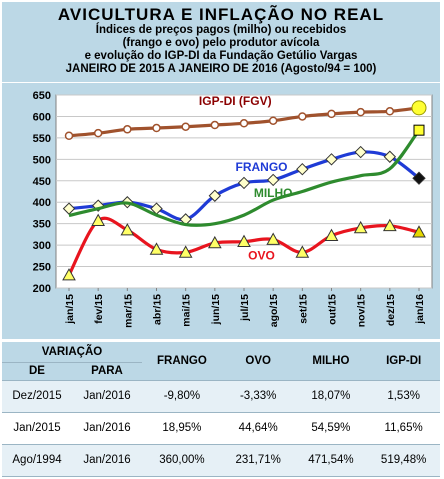 Image resolution: width=444 pixels, height=479 pixels. What do you see at coordinates (403, 361) in the screenshot?
I see `col-header-igp: IGP-DI` at bounding box center [403, 361].